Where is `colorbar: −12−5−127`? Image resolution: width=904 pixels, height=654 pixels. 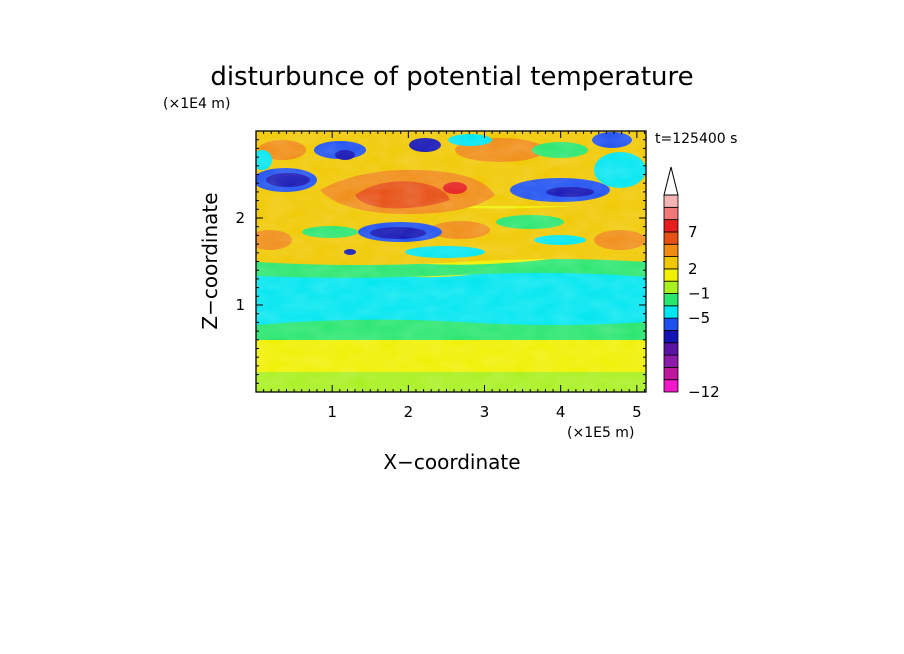
colorbar: −12−5−127 is located at coordinates (691, 283).